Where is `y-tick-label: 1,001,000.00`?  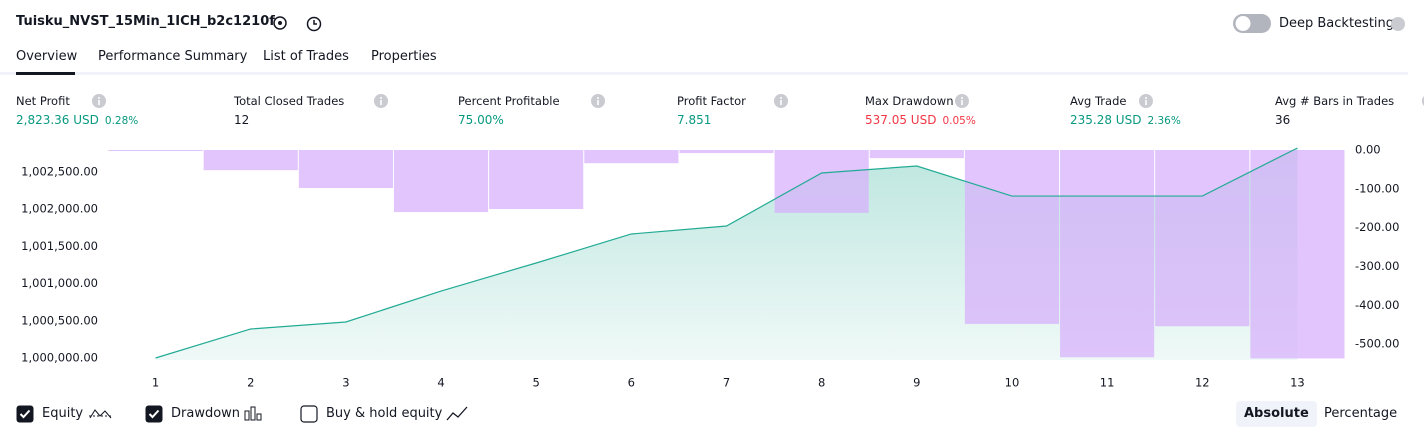 y-tick-label: 1,001,000.00 is located at coordinates (59, 283).